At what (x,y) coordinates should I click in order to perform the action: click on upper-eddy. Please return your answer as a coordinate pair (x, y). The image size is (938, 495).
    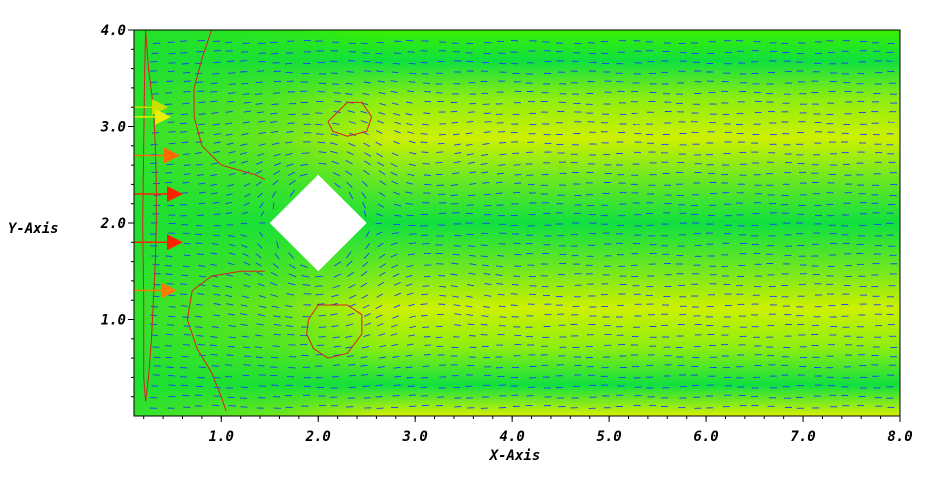
    Looking at the image, I should click on (350, 119).